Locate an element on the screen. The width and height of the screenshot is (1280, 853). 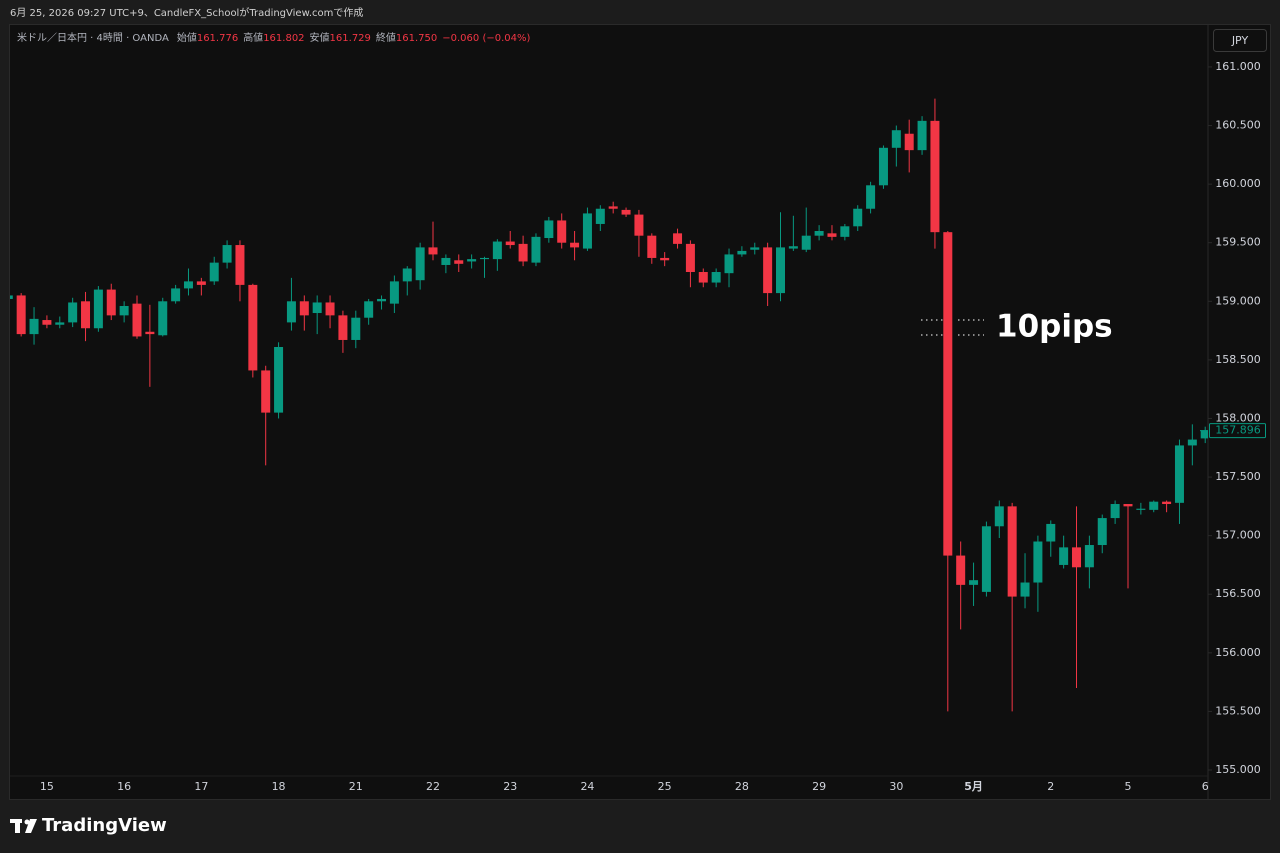
logo-text: TradingView is located at coordinates (104, 825).